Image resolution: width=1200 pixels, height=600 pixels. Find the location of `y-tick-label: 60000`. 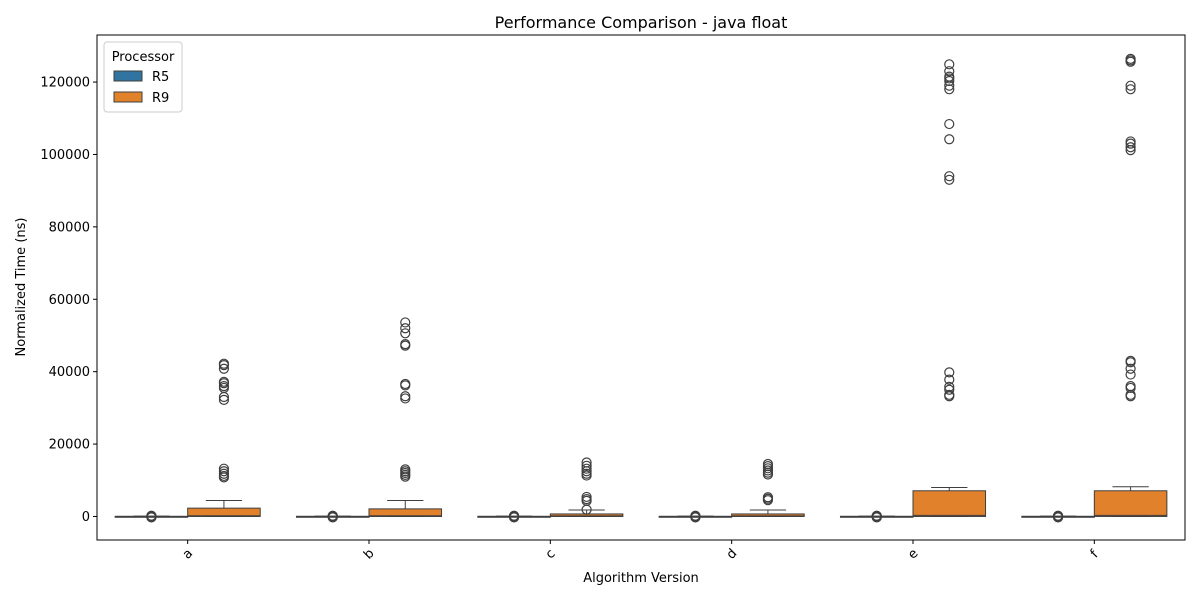

y-tick-label: 60000 is located at coordinates (69, 300).